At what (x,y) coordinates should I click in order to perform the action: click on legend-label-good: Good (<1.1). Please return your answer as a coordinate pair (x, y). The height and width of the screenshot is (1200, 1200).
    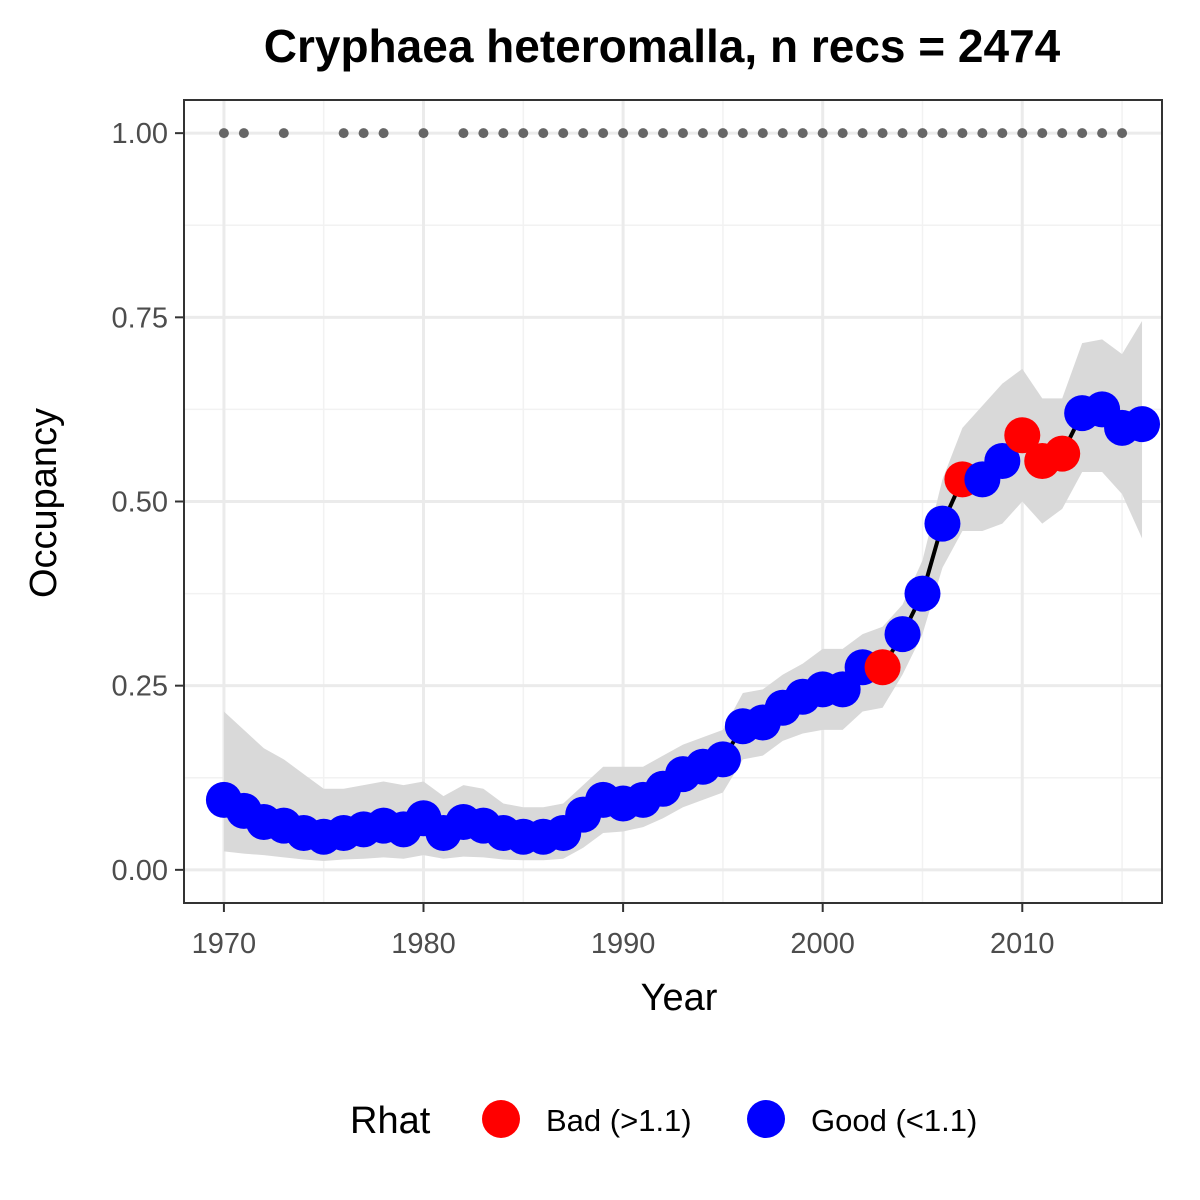
    Looking at the image, I should click on (894, 1120).